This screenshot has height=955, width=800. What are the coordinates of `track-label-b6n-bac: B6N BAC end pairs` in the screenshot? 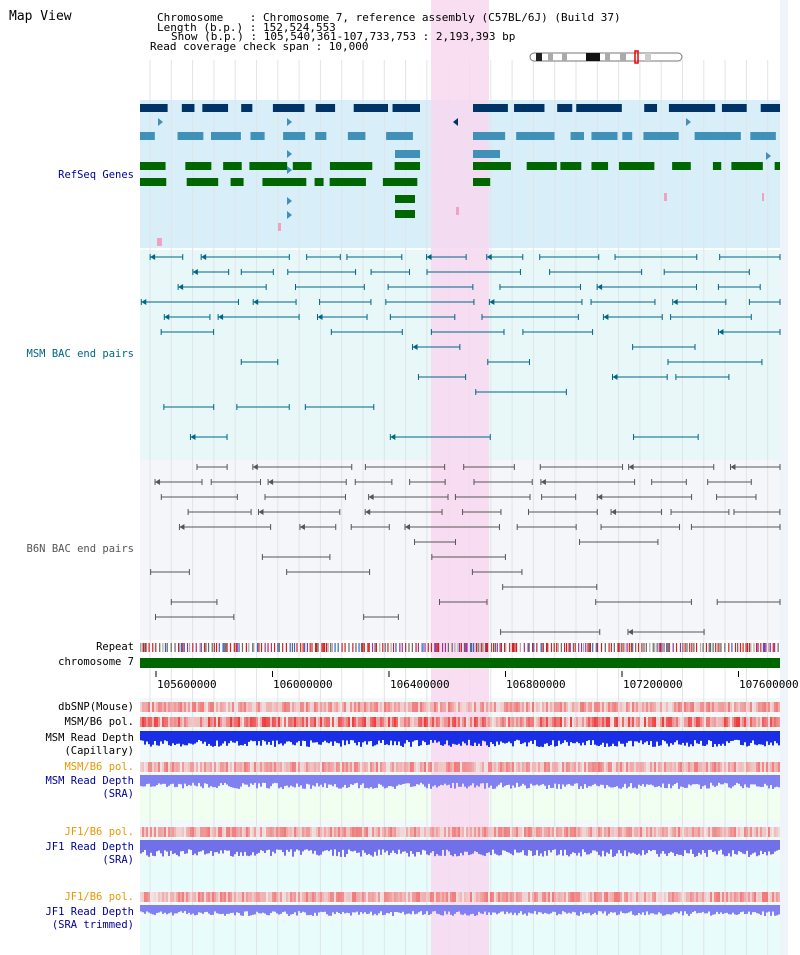 It's located at (80, 549).